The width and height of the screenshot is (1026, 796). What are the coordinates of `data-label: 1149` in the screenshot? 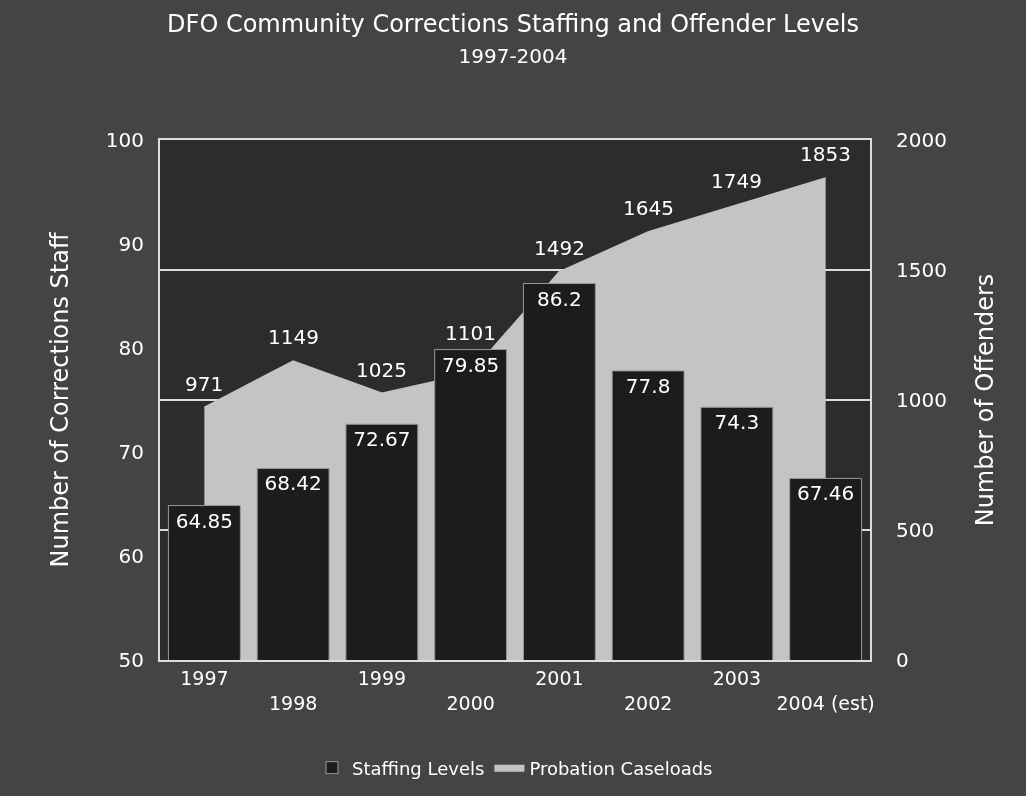 It's located at (293, 337).